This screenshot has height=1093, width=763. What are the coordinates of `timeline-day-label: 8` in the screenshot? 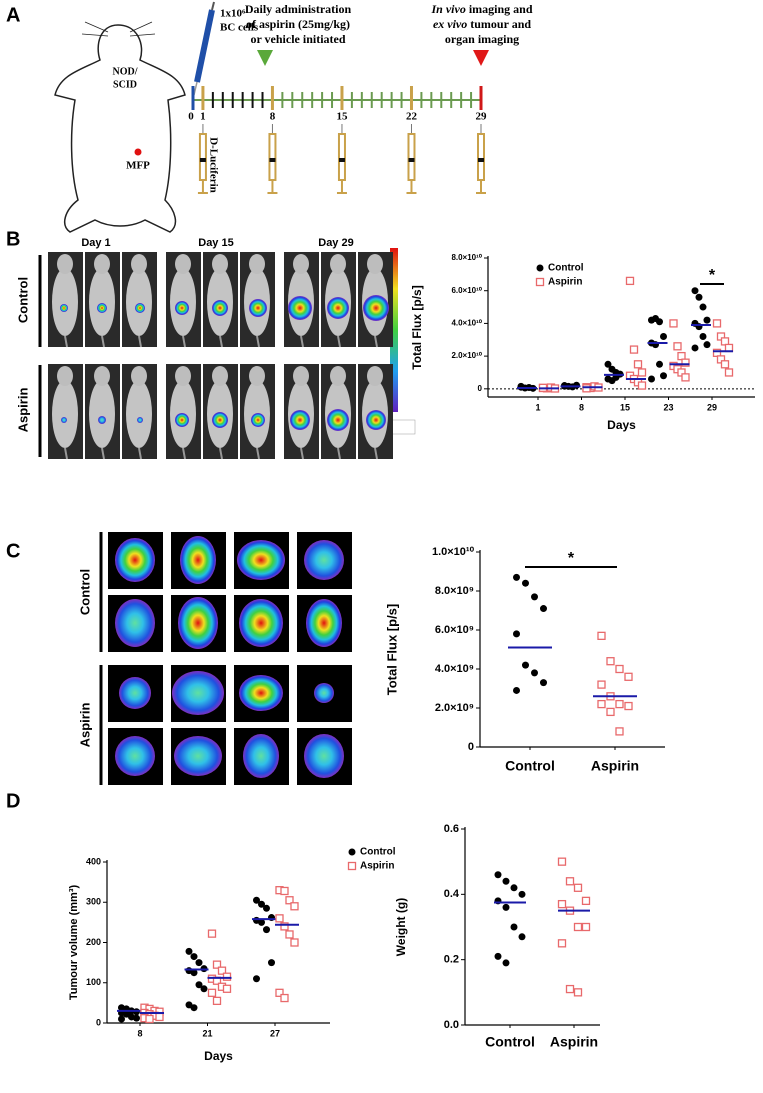 It's located at (273, 117).